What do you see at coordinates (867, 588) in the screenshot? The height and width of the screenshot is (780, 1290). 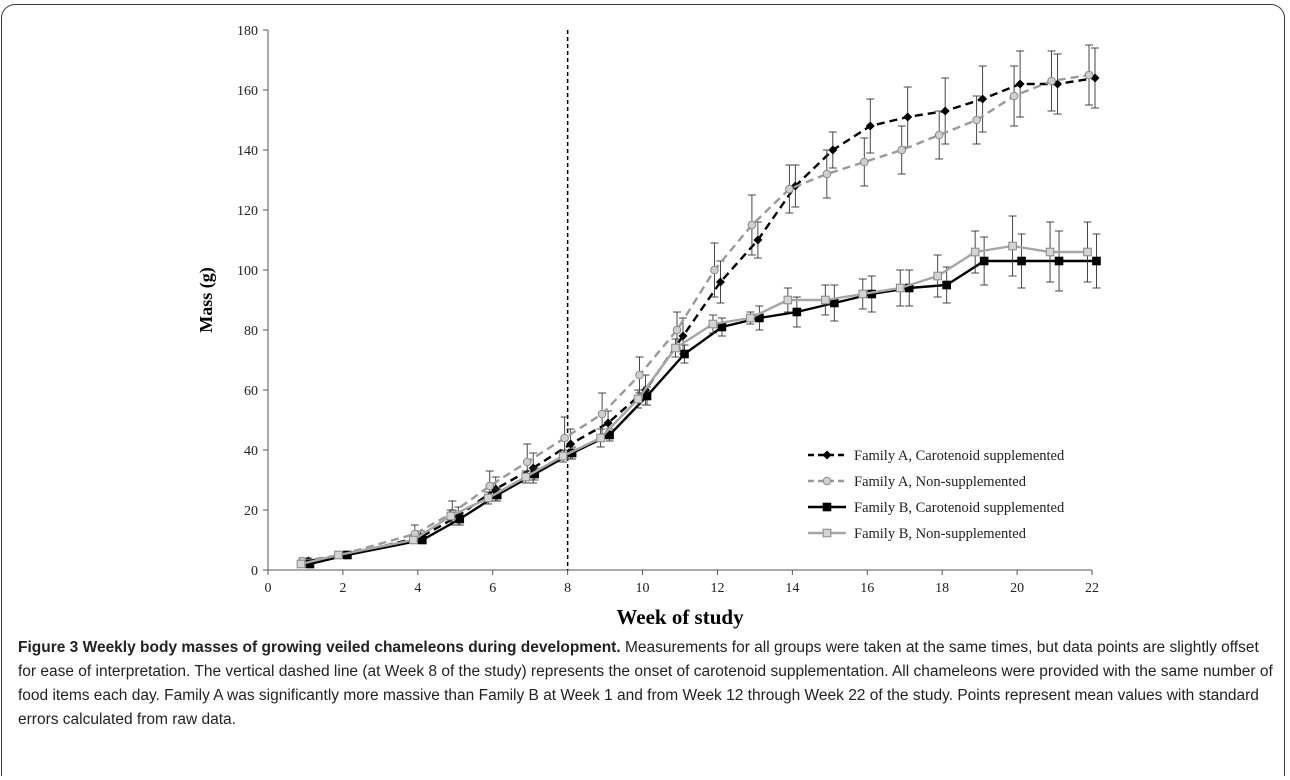 I see `x-tick-label: 16` at bounding box center [867, 588].